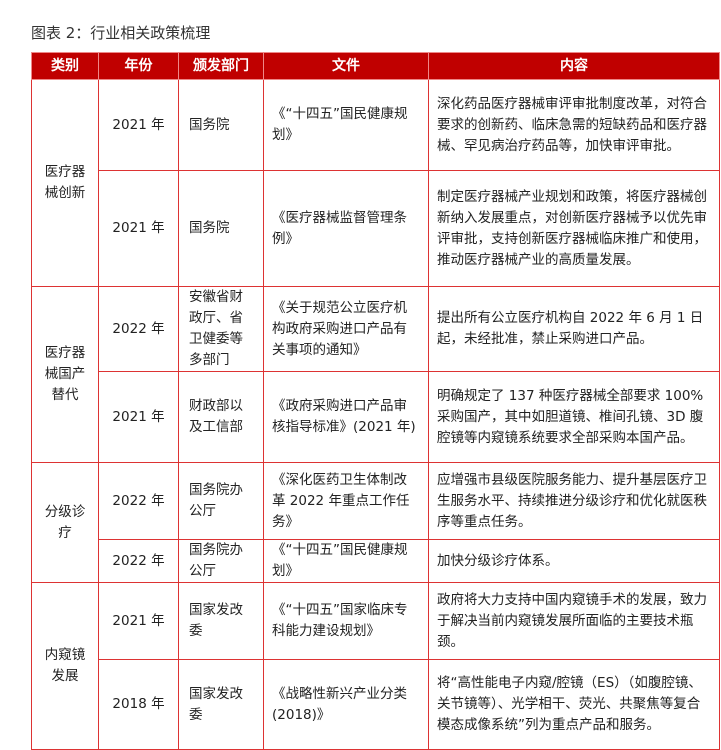 The width and height of the screenshot is (721, 750). What do you see at coordinates (346, 501) in the screenshot?
I see `document-cell: 《深化医药卫生体制改革 2022 年重点工作任务》` at bounding box center [346, 501].